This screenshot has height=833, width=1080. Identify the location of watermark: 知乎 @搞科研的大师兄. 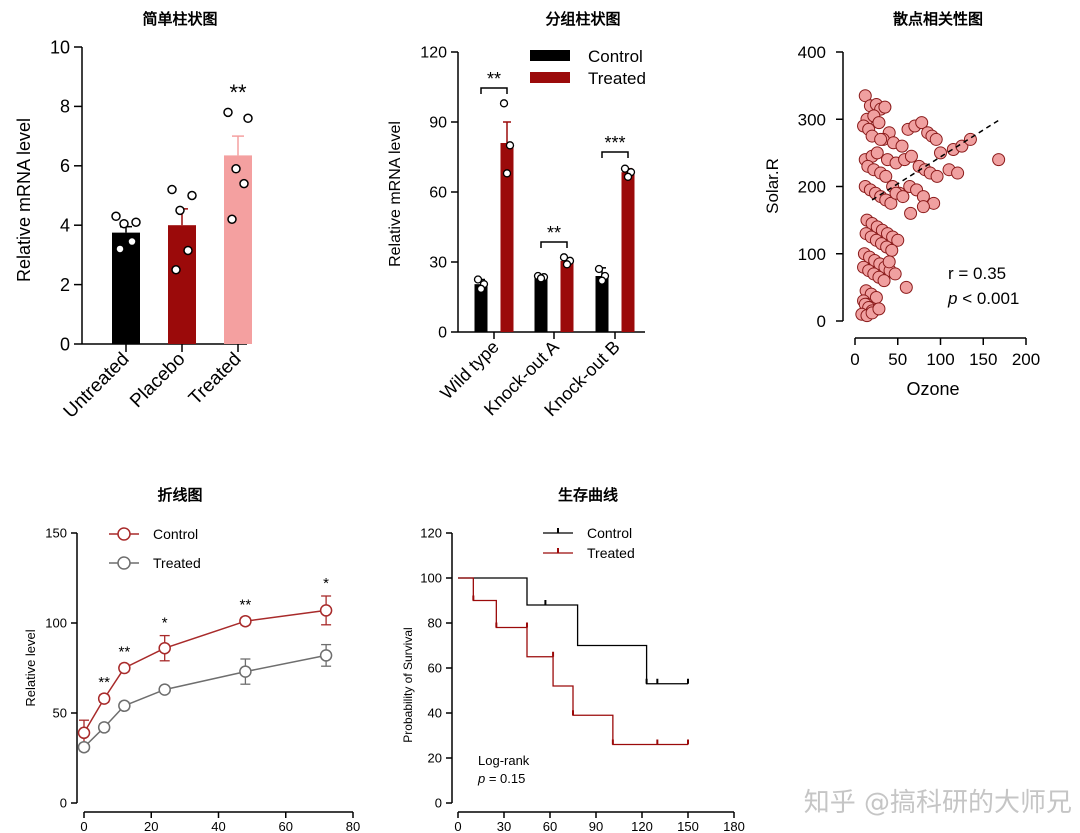
(937, 803).